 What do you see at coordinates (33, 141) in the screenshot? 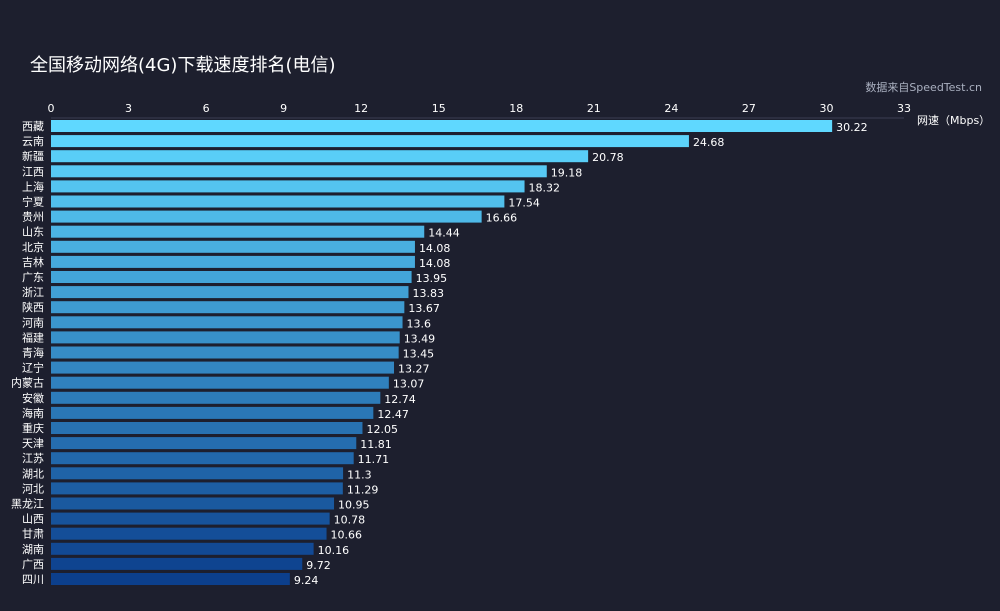
I see `category-label: 云南` at bounding box center [33, 141].